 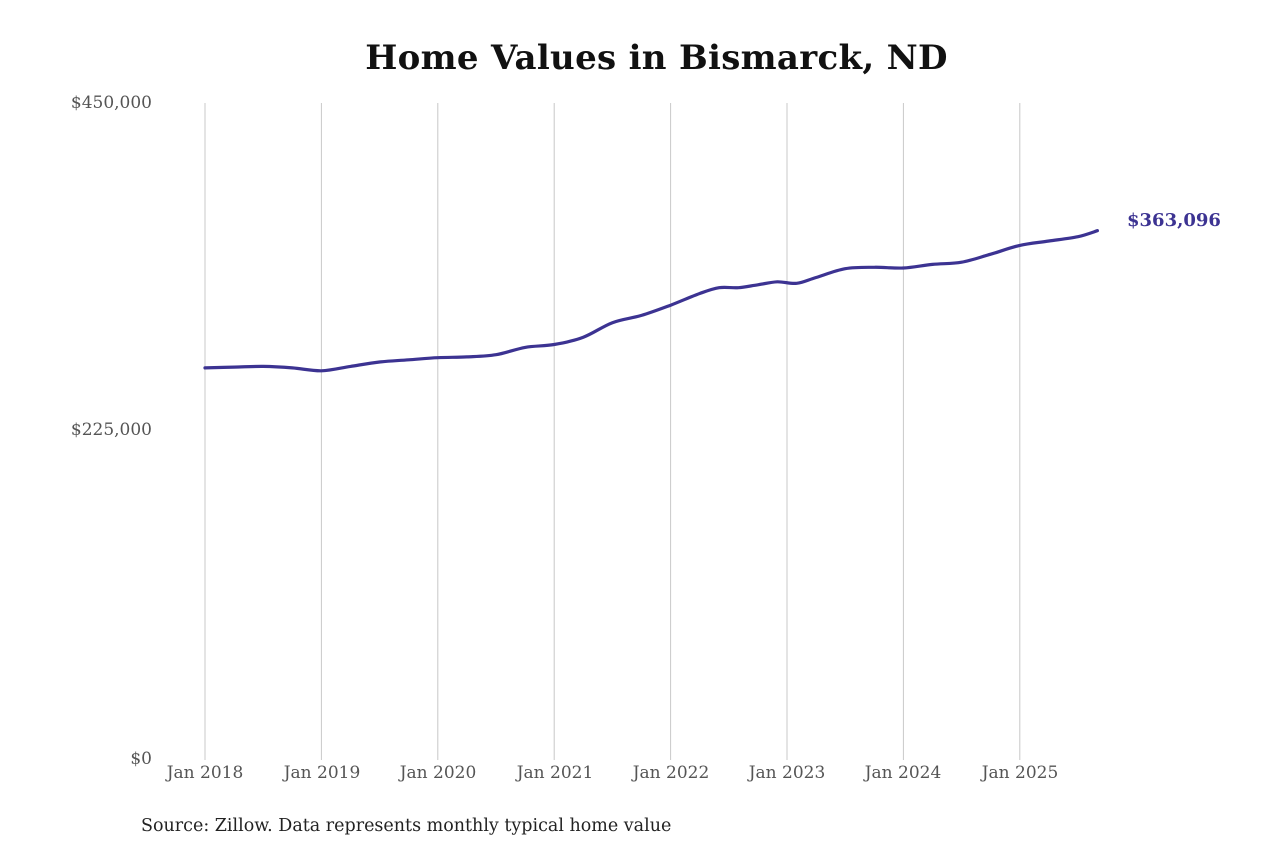 What do you see at coordinates (555, 773) in the screenshot?
I see `x-tick-label: Jan 2021` at bounding box center [555, 773].